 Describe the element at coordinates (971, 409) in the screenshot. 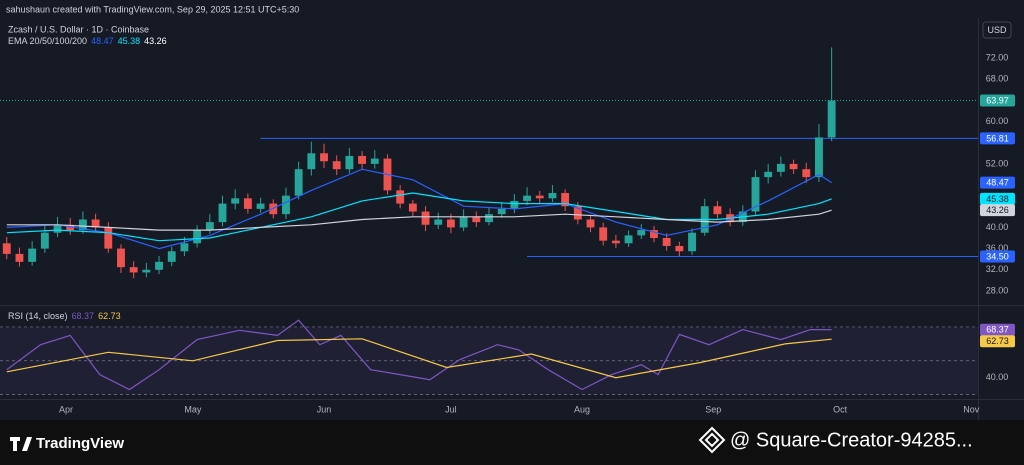

I see `x-tick-label: Nov` at that location.